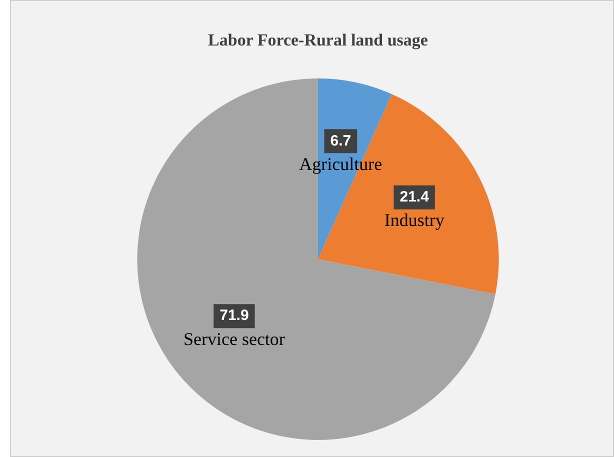 This screenshot has height=457, width=614. Describe the element at coordinates (414, 220) in the screenshot. I see `slice-label: Industry` at that location.